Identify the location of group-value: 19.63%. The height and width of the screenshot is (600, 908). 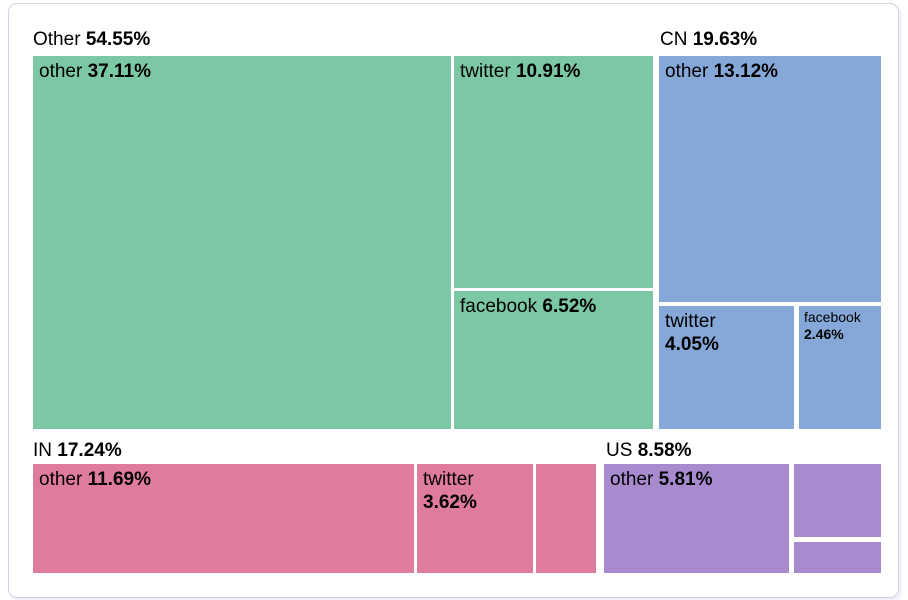
(725, 39).